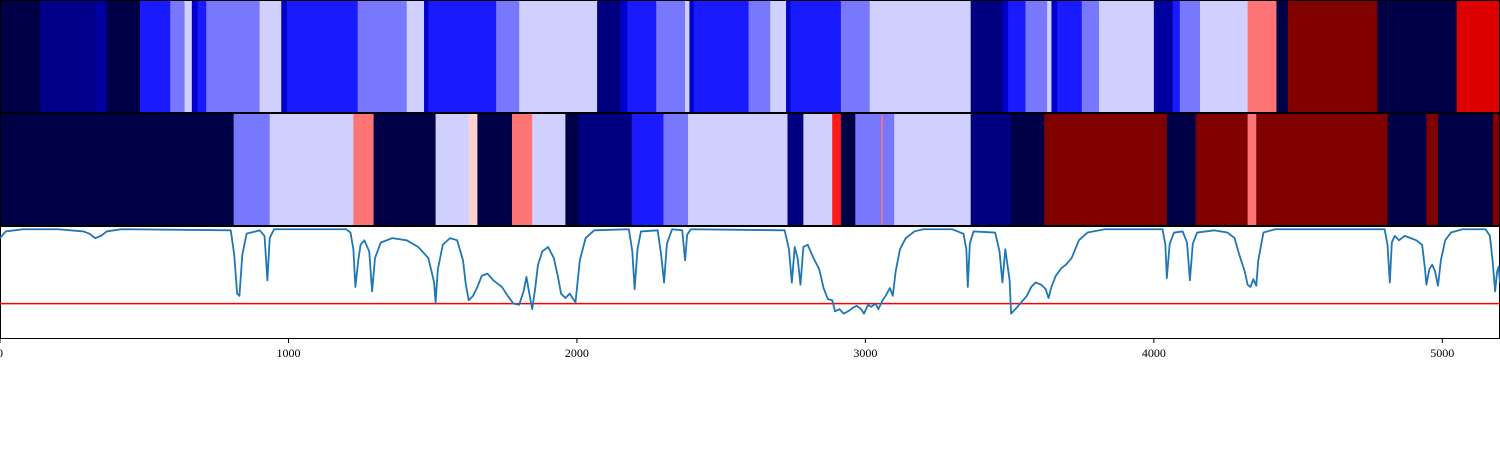 The image size is (1500, 450). I want to click on x-tick-label: 5000, so click(1442, 353).